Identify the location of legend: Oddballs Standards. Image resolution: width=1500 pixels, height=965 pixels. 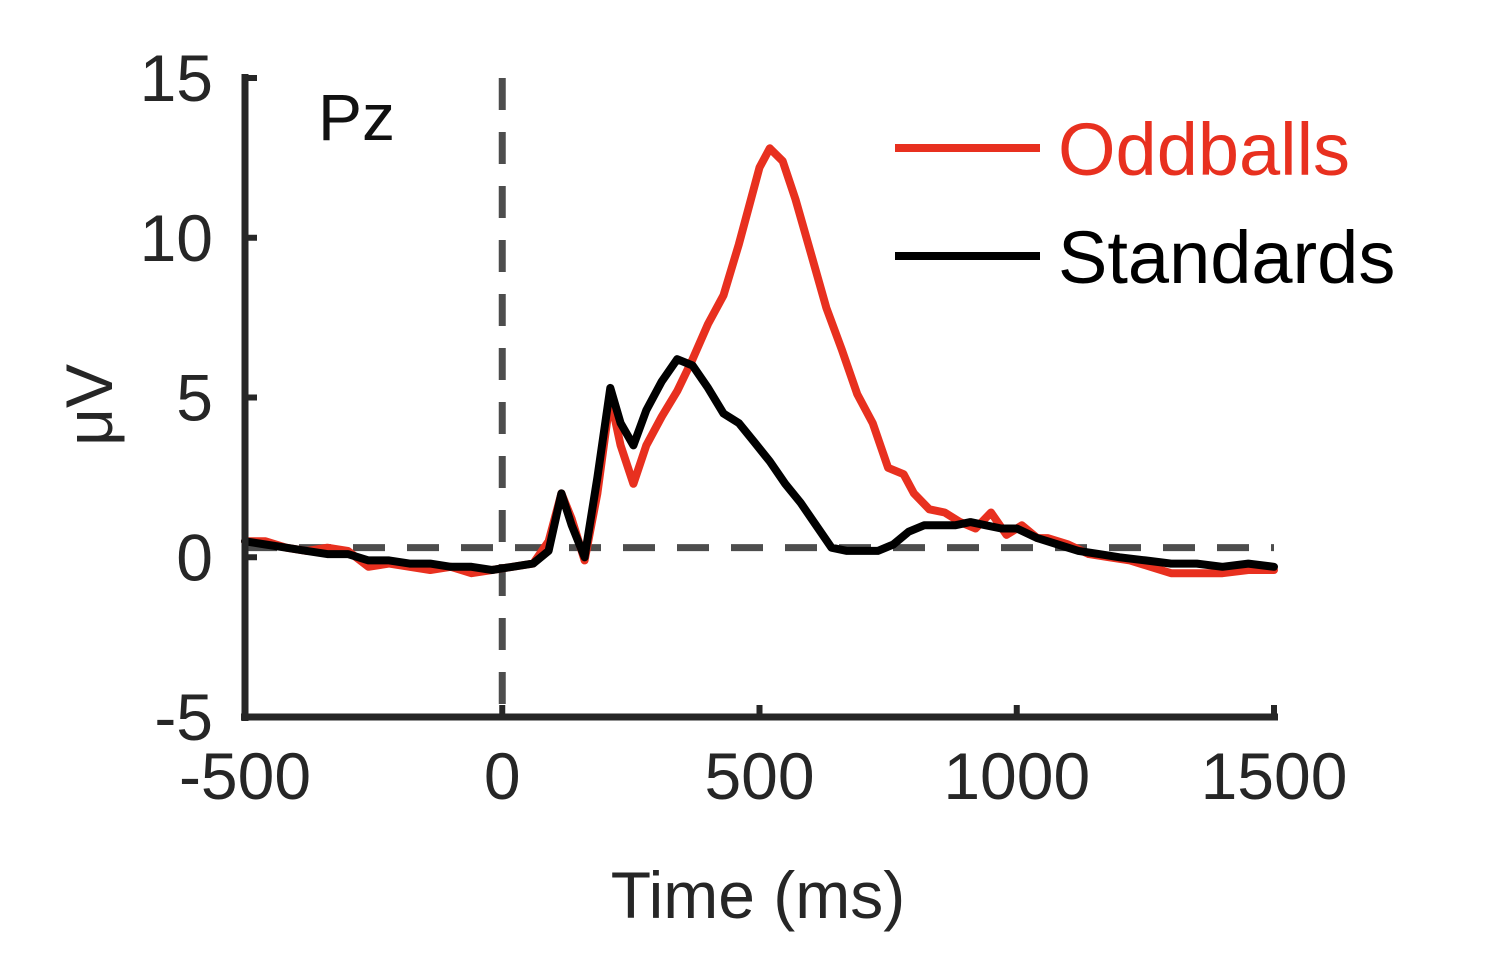
(1145, 203).